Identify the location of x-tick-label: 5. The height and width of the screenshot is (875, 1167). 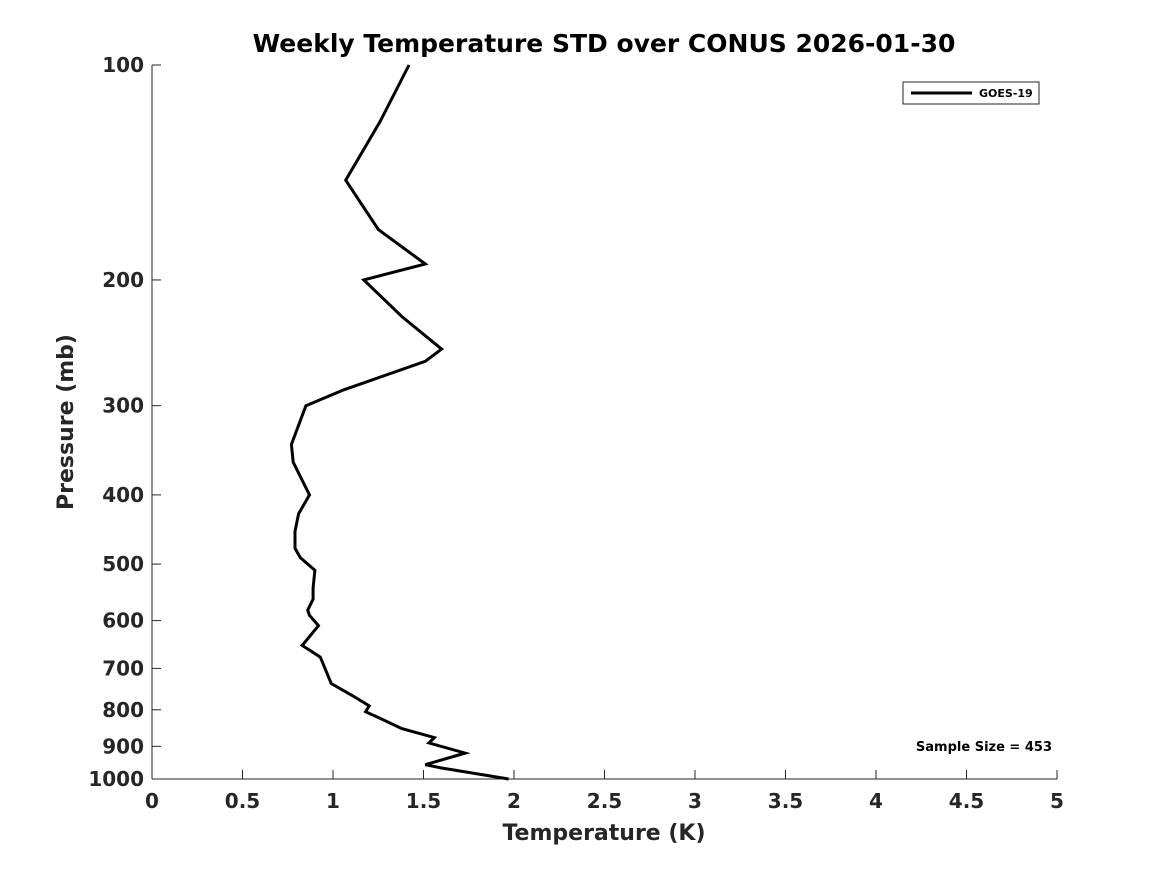
(1057, 801).